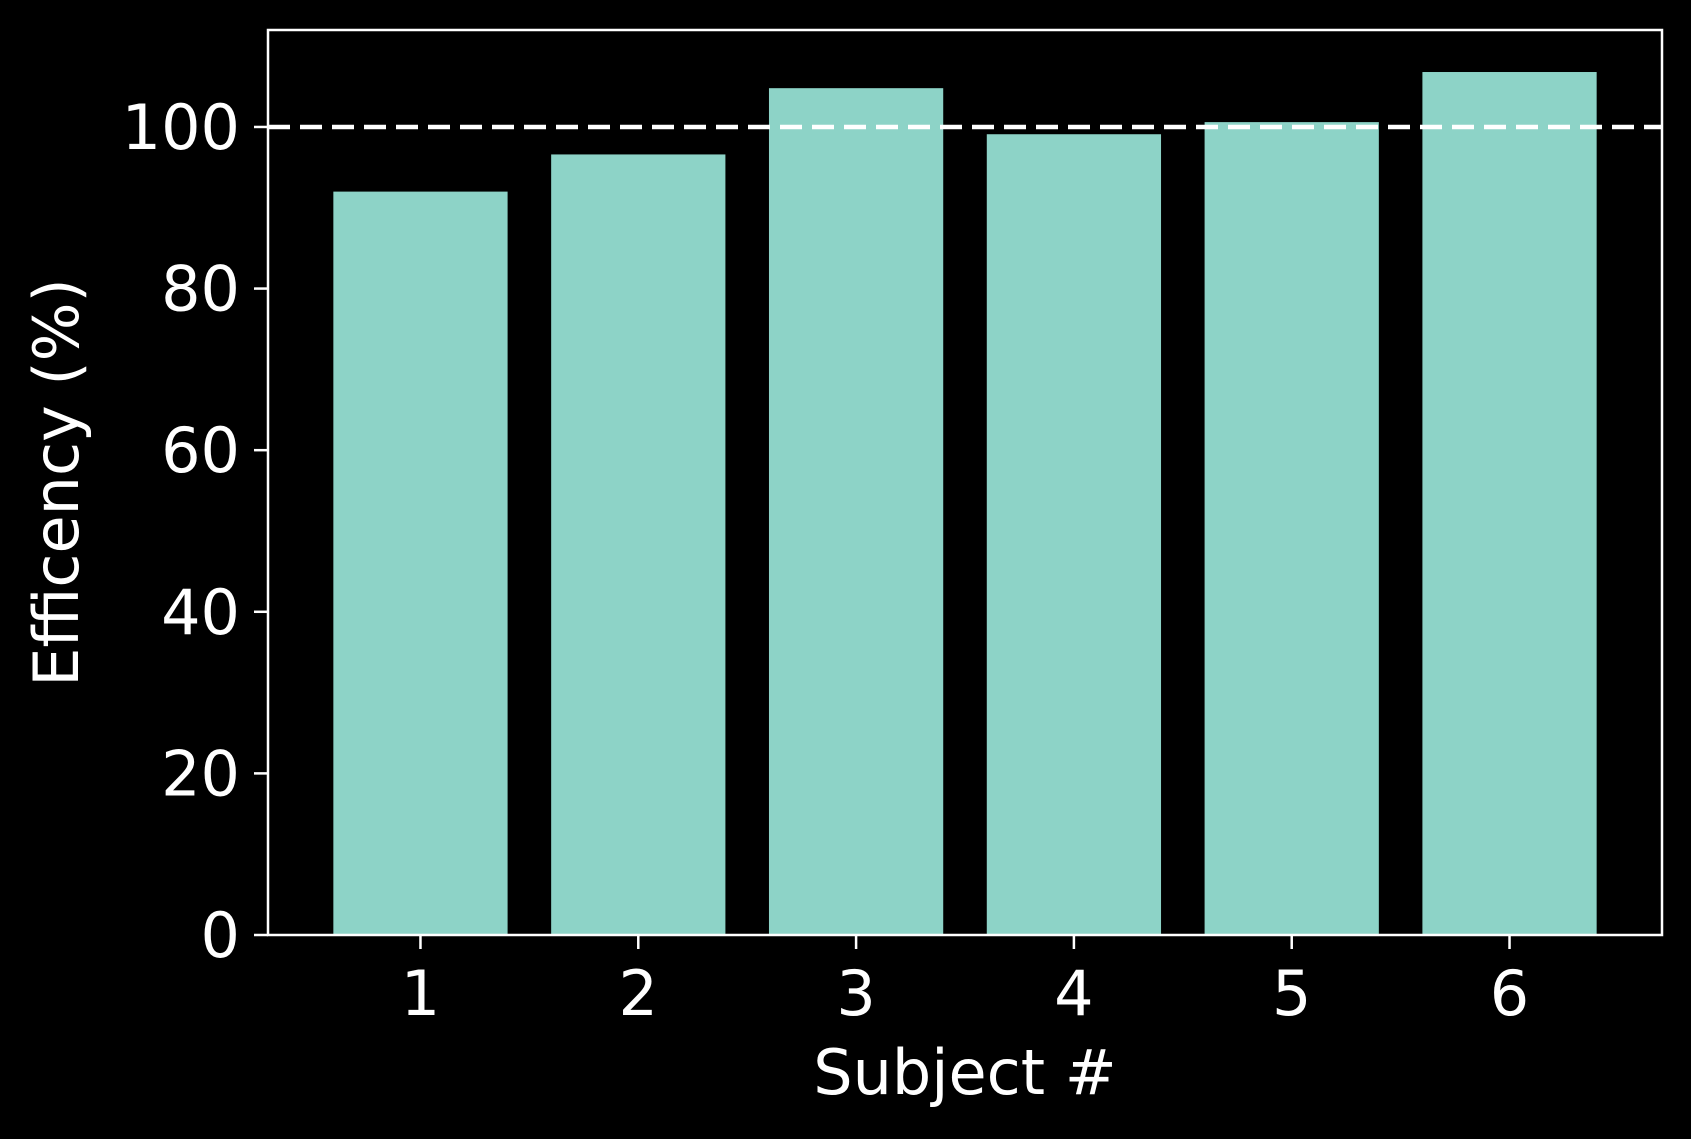  I want to click on x-tick-label: 4, so click(1073, 993).